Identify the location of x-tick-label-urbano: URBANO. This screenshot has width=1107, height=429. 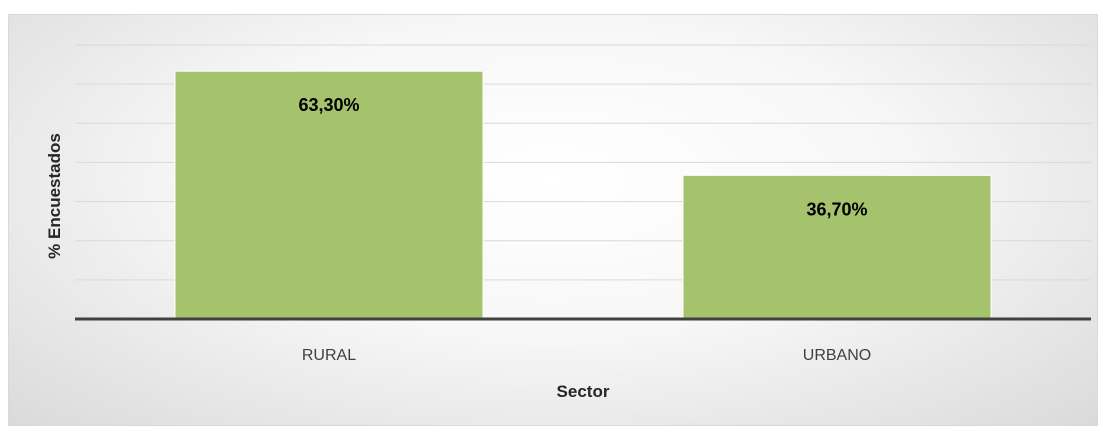
(837, 355).